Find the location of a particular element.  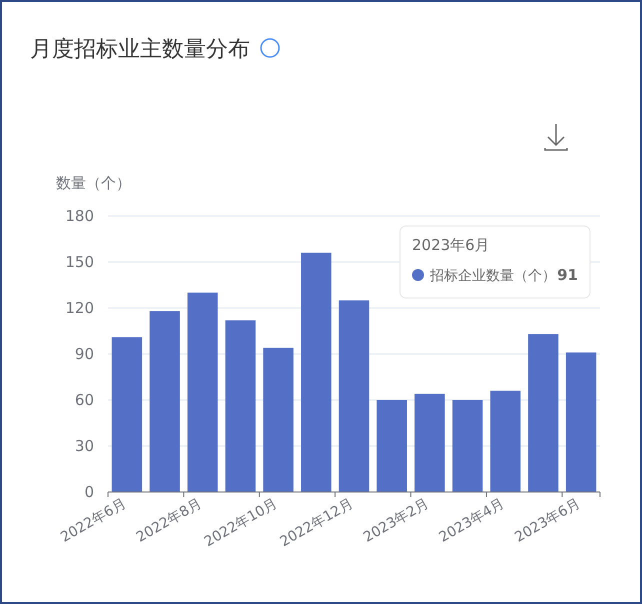

annotation: 2023年6月 is located at coordinates (451, 245).